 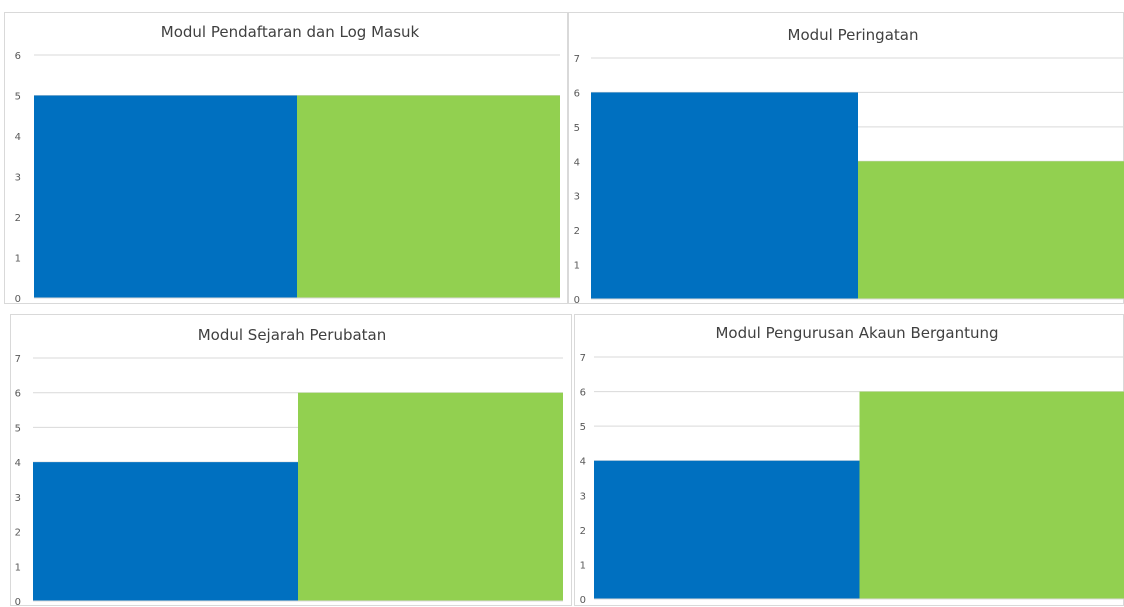 What do you see at coordinates (292, 335) in the screenshot?
I see `chart-title: Modul Sejarah Perubatan` at bounding box center [292, 335].